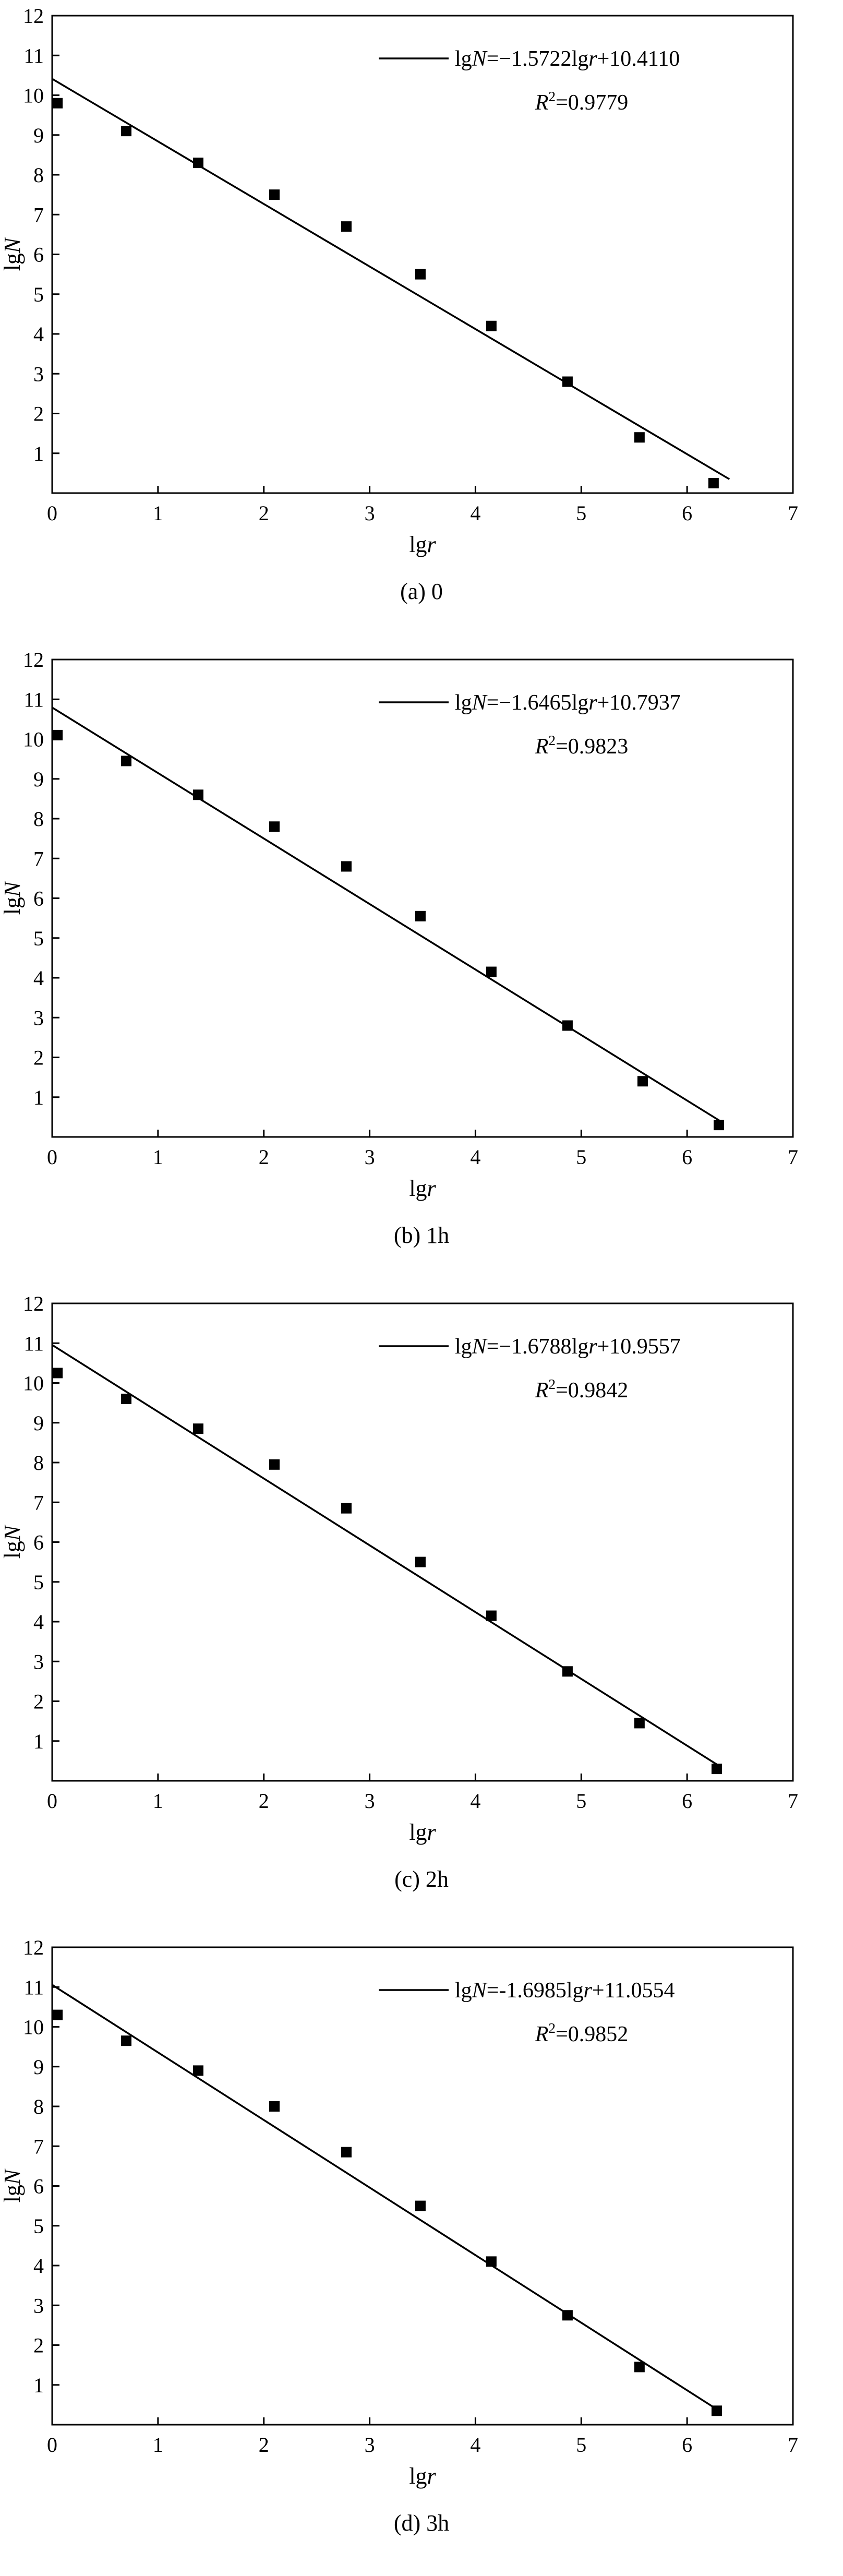 This screenshot has height=2576, width=843. What do you see at coordinates (582, 746) in the screenshot?
I see `legend-r-squared: R2=0.9823` at bounding box center [582, 746].